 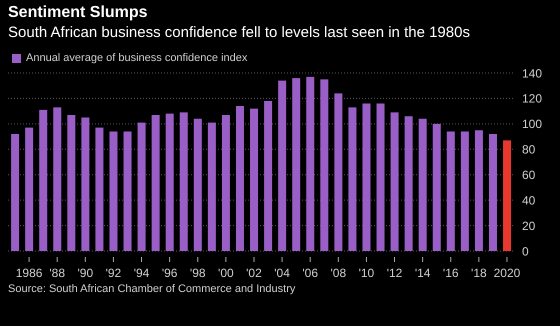 What do you see at coordinates (29, 273) in the screenshot?
I see `x-tick-label: 1986` at bounding box center [29, 273].